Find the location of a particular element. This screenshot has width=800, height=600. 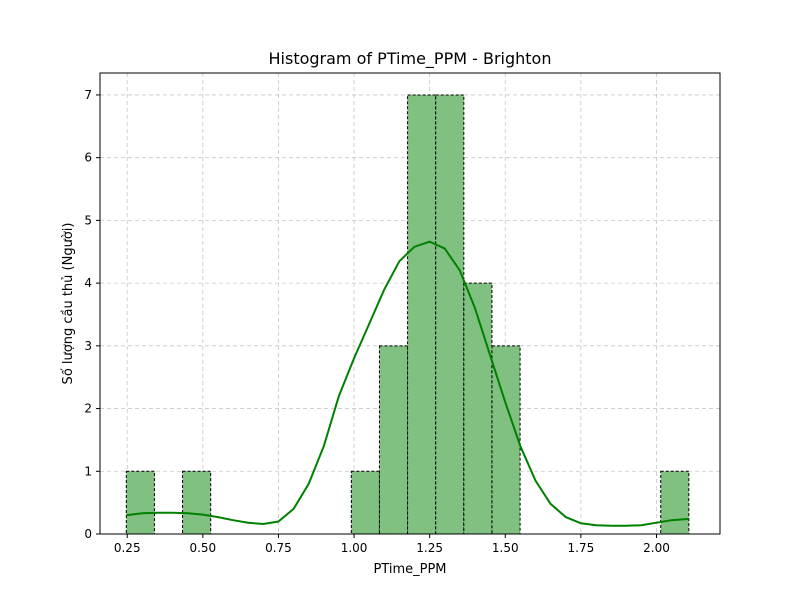

y-tick-label: 5 is located at coordinates (88, 220).